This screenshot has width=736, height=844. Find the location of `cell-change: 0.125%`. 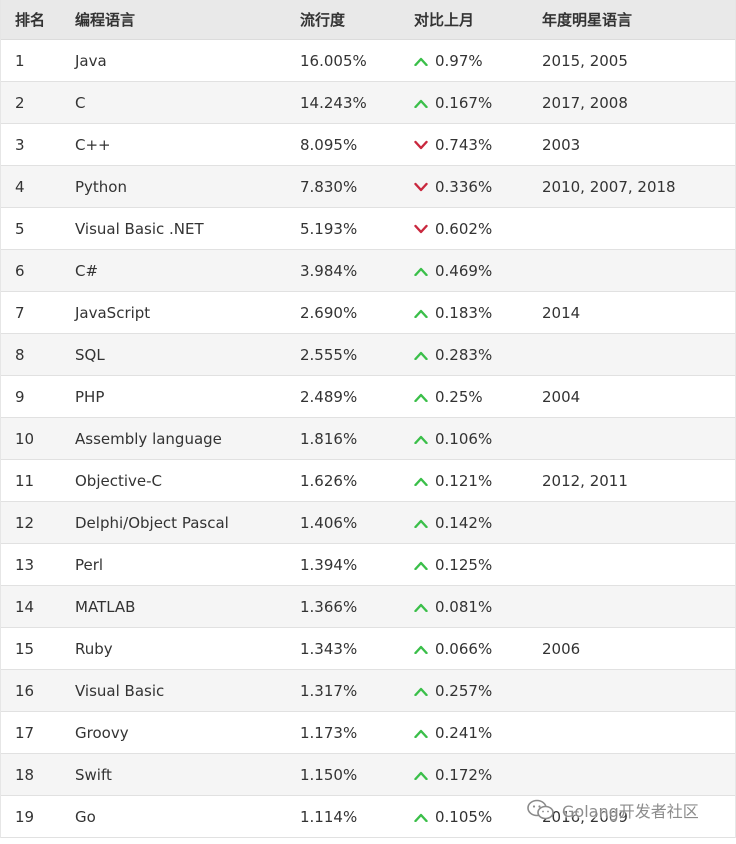

cell-change: 0.125% is located at coordinates (478, 565).